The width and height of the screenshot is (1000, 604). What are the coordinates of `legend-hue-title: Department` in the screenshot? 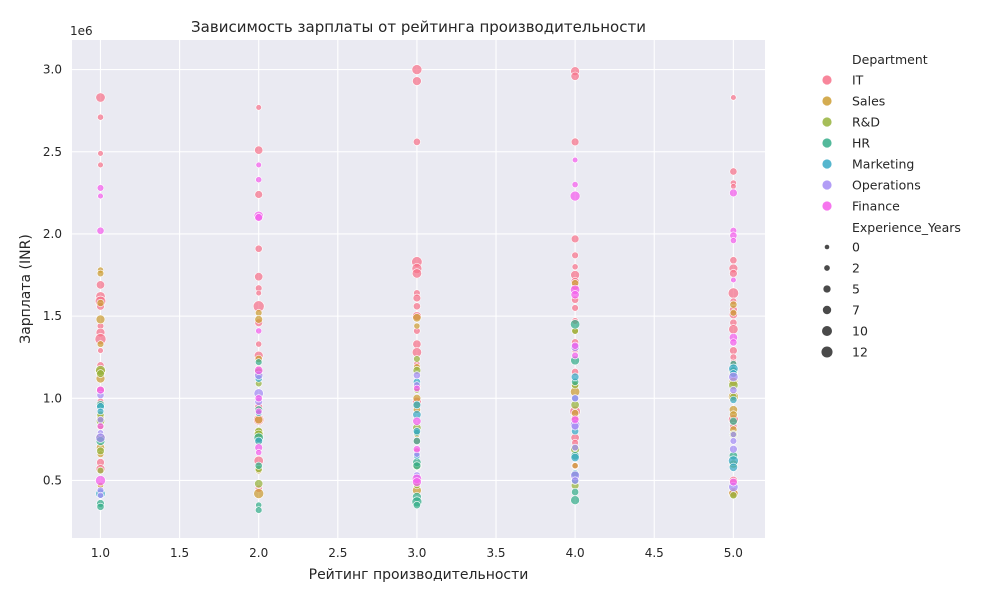 It's located at (890, 59).